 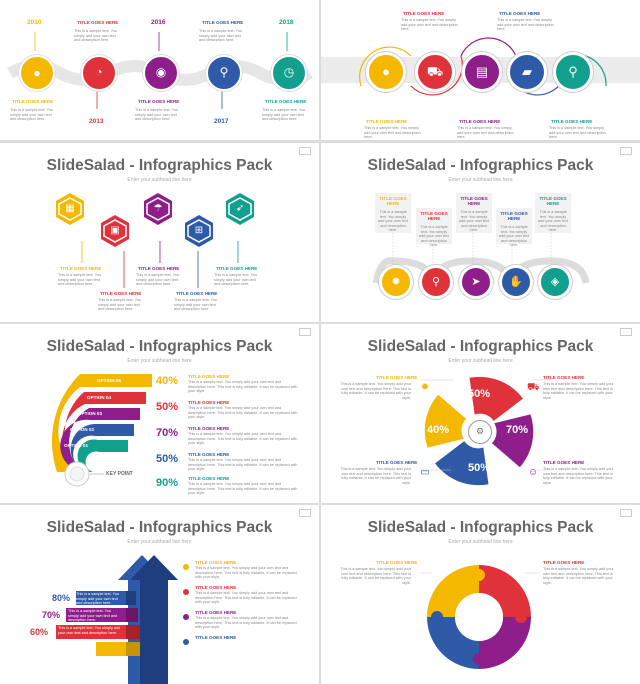 I want to click on segment-value: 50%, so click(x=479, y=394).